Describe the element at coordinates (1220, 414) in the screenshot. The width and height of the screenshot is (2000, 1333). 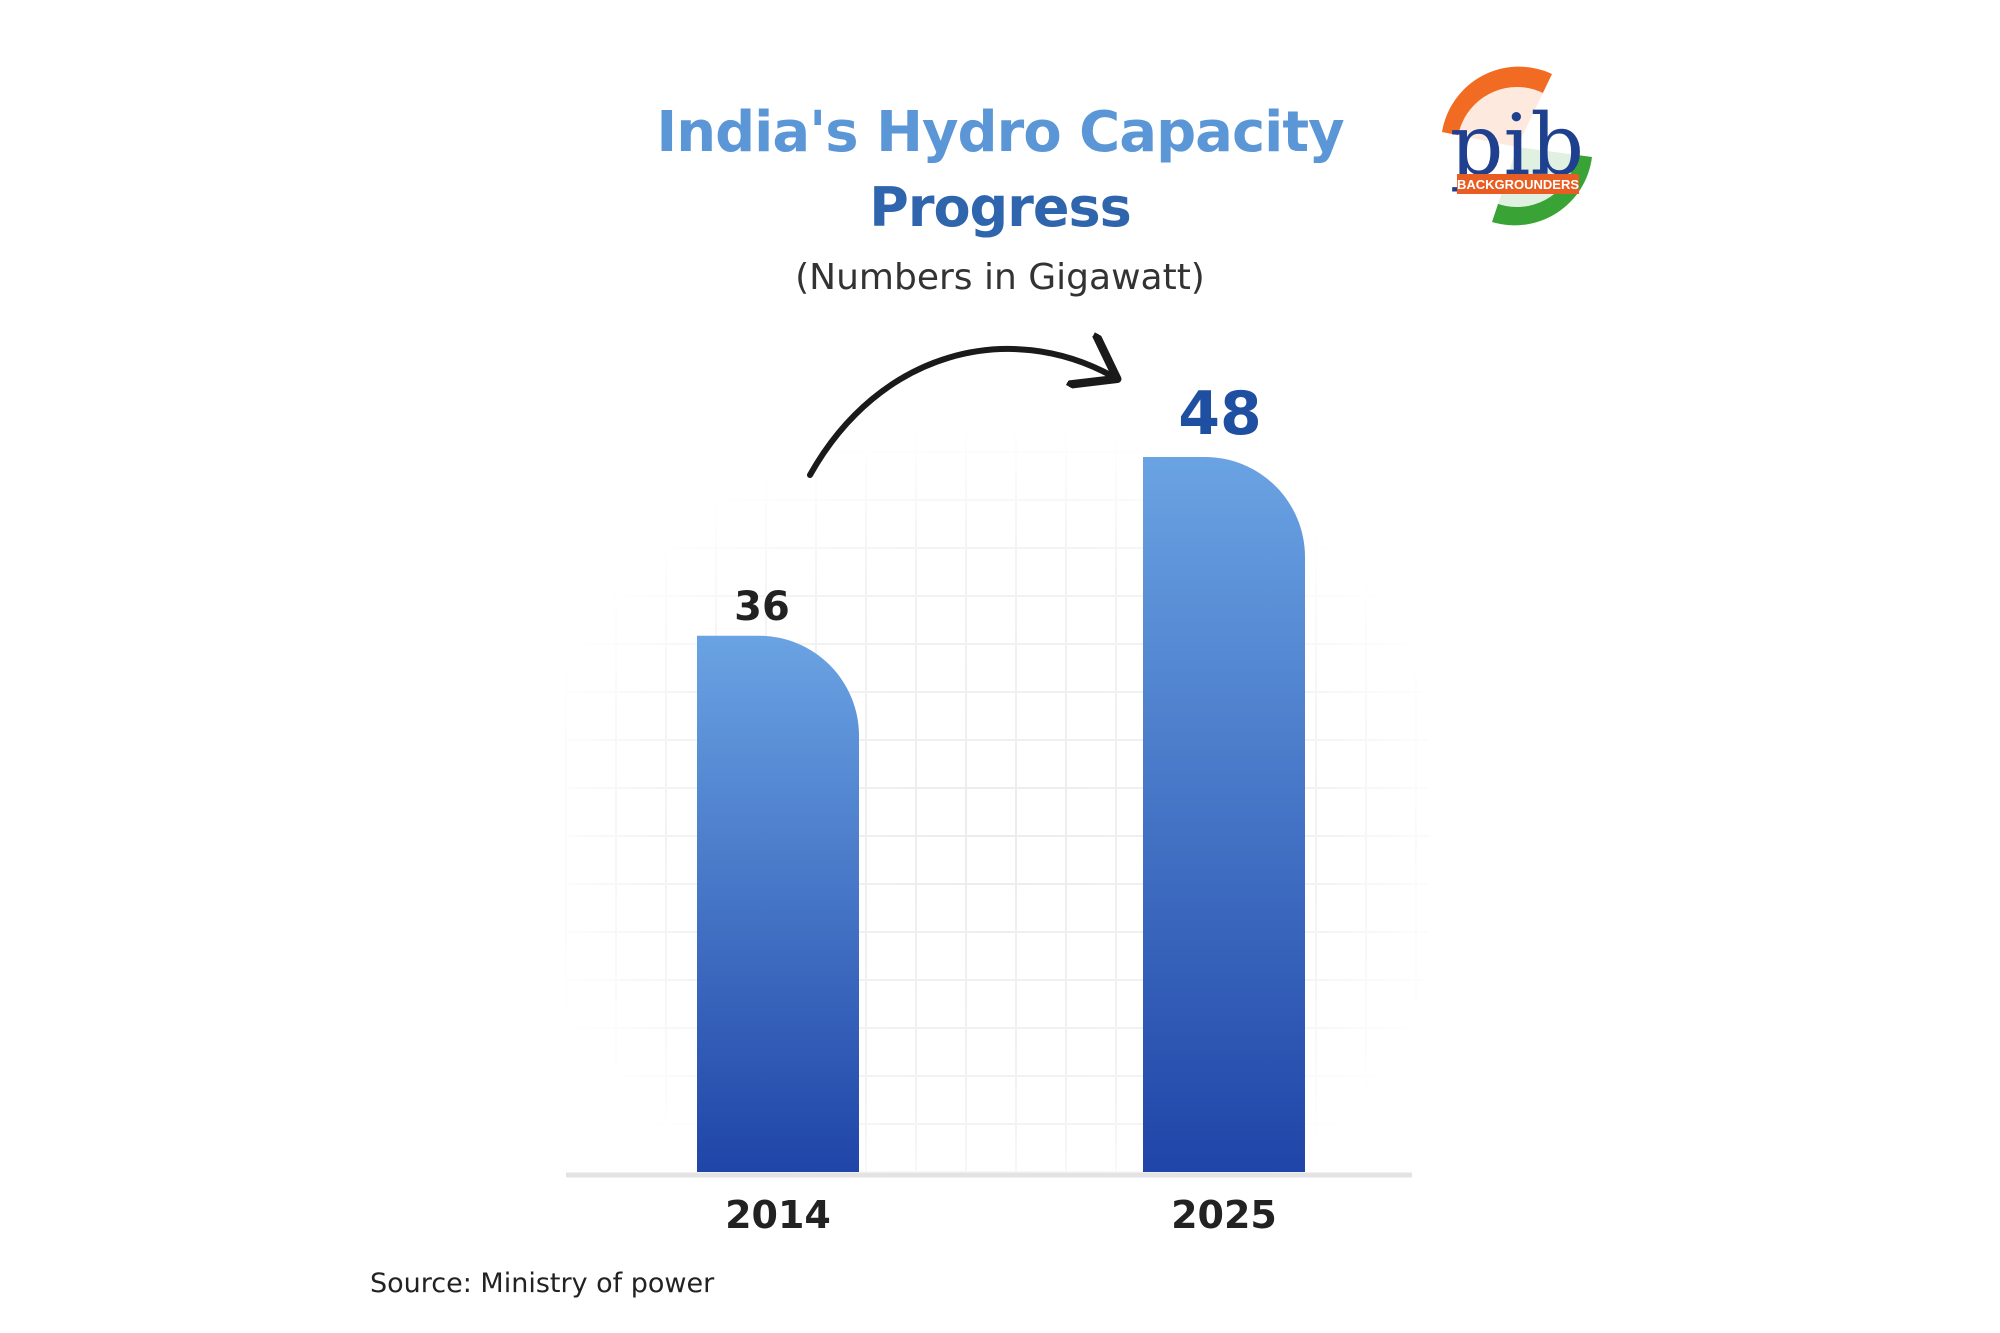
I see `data-label-2025: 48` at that location.